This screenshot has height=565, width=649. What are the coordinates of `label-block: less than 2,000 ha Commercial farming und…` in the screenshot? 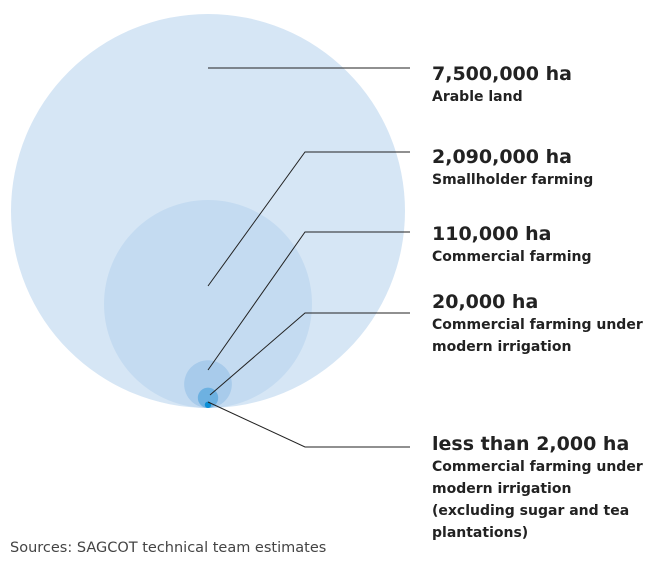 It's located at (539, 488).